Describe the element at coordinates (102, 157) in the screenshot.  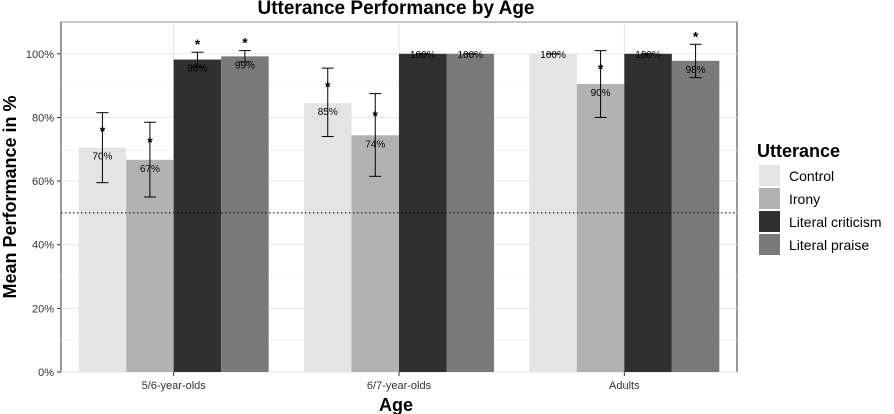
I see `data-label: 70%` at that location.